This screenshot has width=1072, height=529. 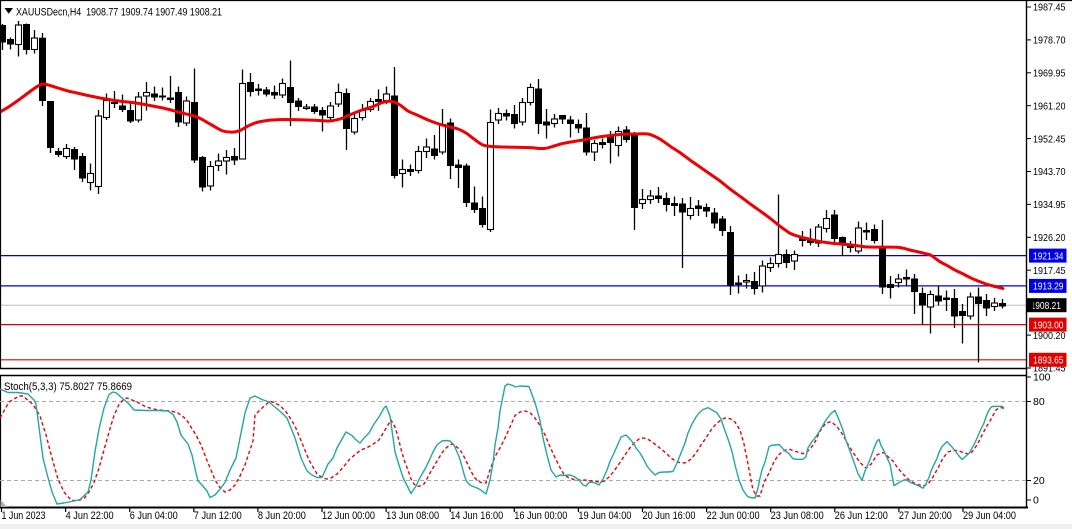 What do you see at coordinates (1039, 481) in the screenshot?
I see `svg-text: 20` at bounding box center [1039, 481].